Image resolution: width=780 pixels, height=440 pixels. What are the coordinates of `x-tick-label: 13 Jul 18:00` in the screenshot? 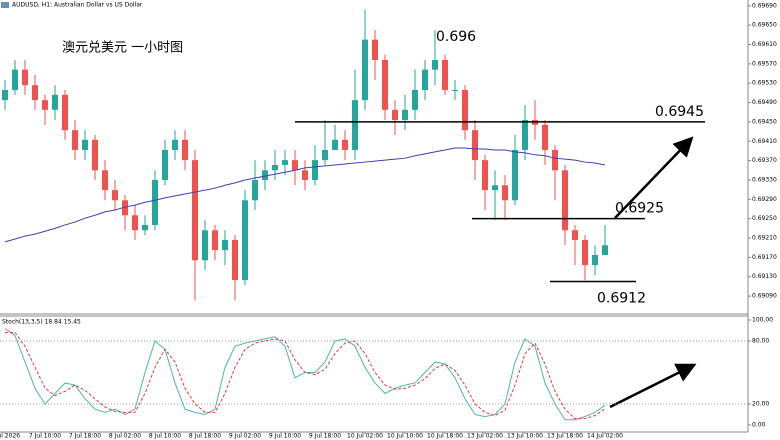 It's located at (565, 436).